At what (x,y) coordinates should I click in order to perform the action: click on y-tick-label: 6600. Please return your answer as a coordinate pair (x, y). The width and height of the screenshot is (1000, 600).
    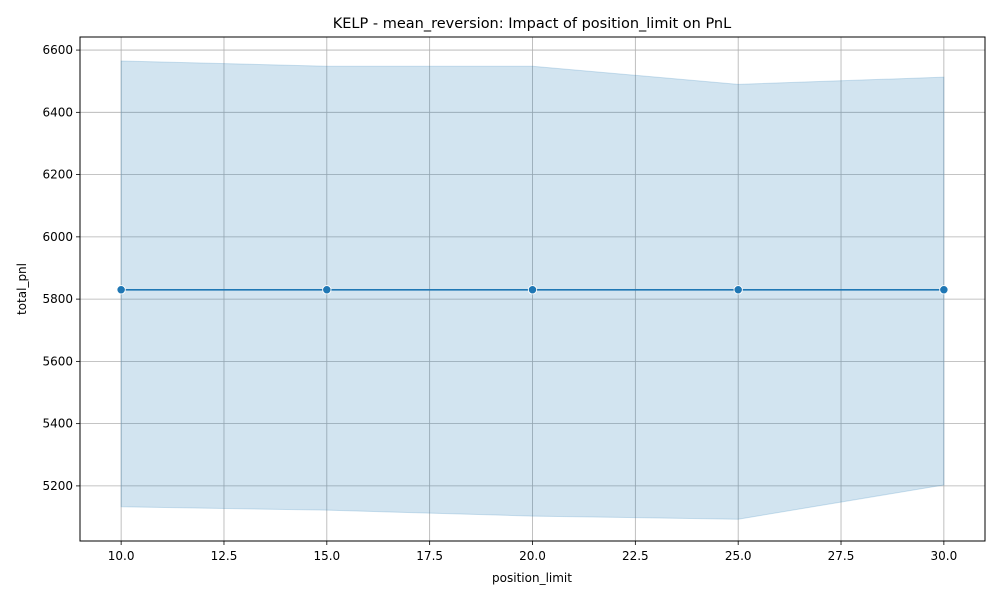
    Looking at the image, I should click on (57, 50).